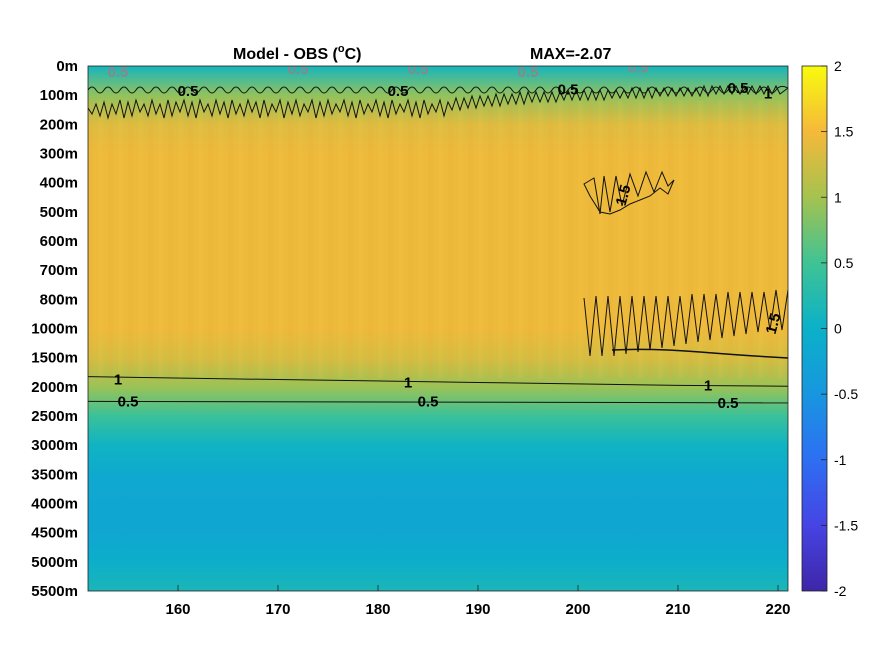  I want to click on x-axis-ticks: 160 170 180 190 200 210 220, so click(478, 601).